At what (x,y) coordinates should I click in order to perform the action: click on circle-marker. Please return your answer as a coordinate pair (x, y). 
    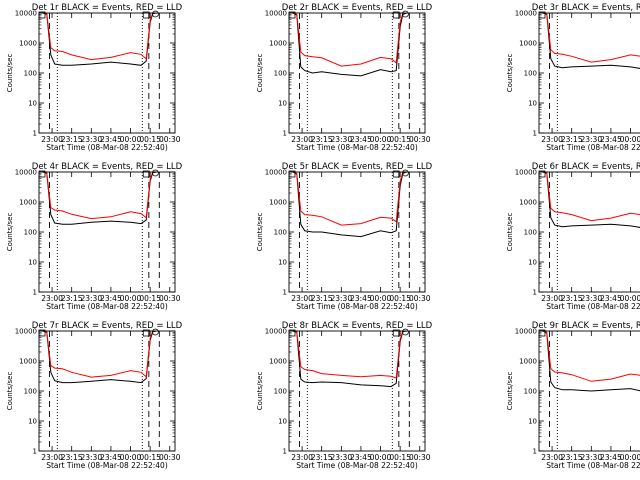
    Looking at the image, I should click on (155, 173).